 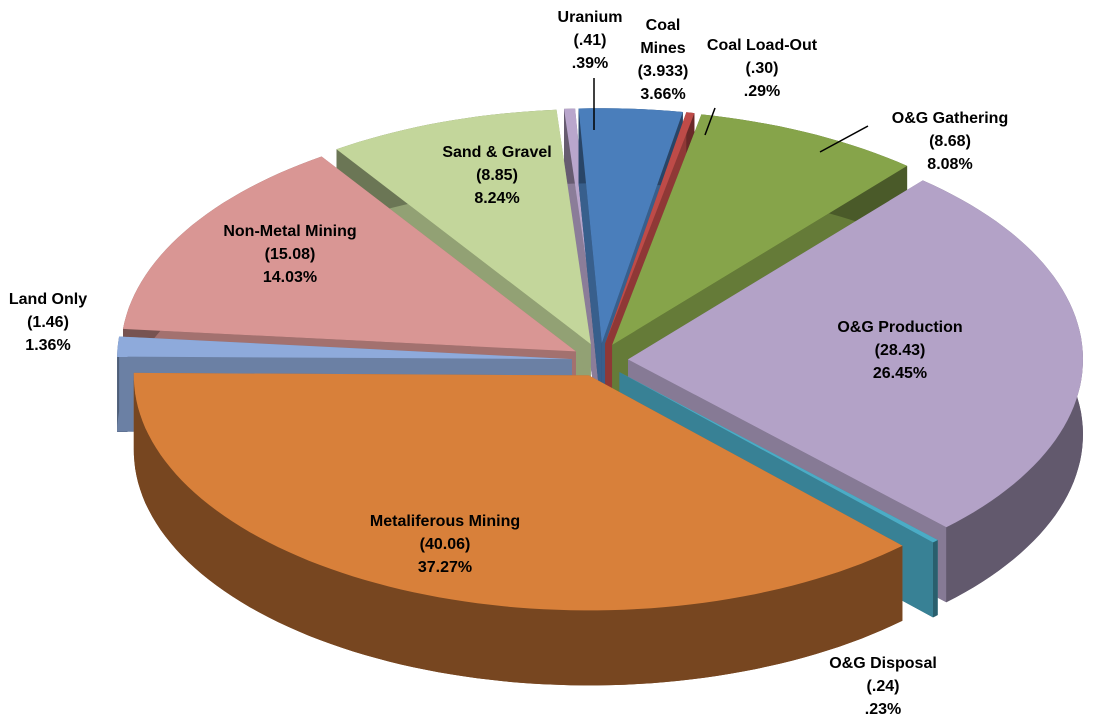 I want to click on slice-label: Non-Metal Mining (15.08) 14.03%, so click(x=289, y=254).